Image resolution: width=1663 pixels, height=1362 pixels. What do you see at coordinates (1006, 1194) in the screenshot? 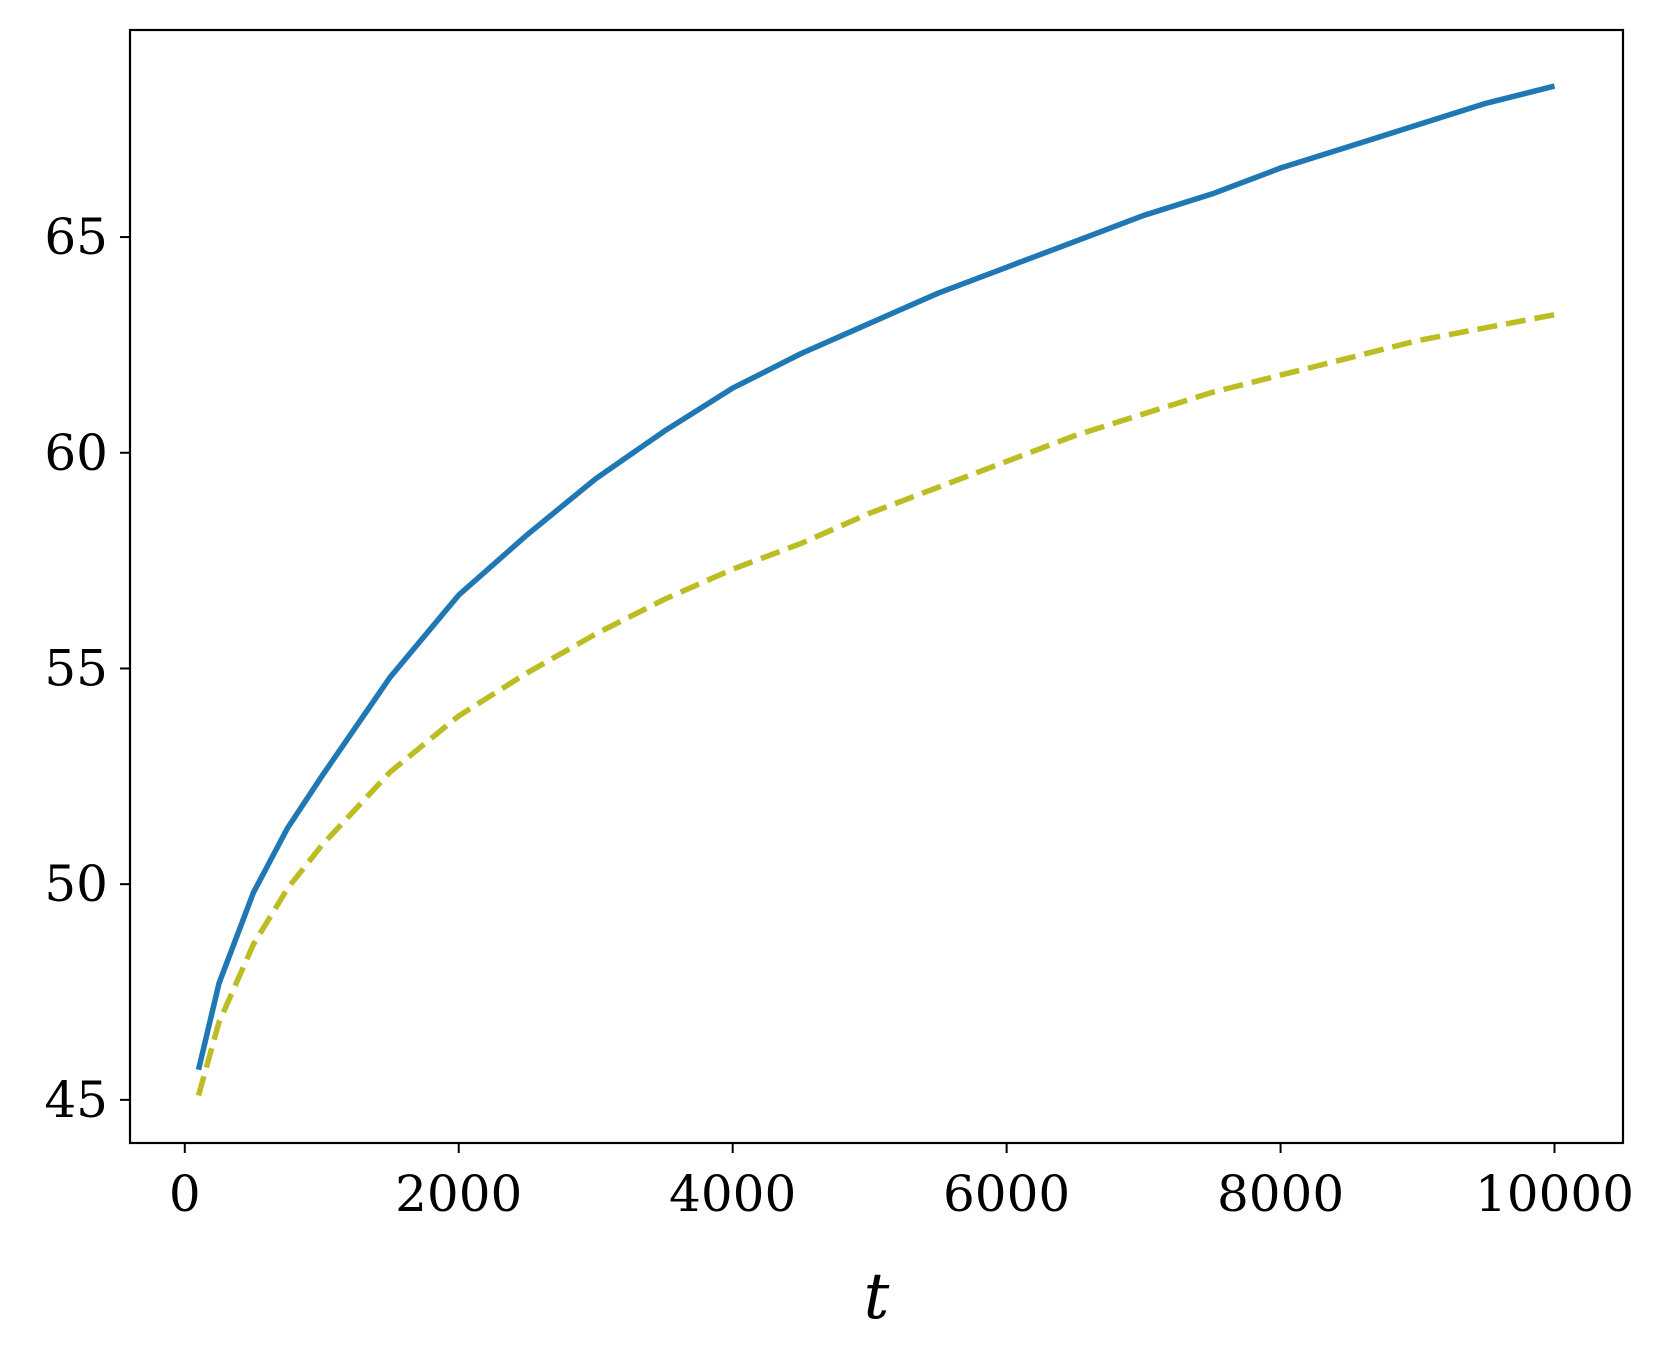
I see `x-tick-label: 6000` at bounding box center [1006, 1194].